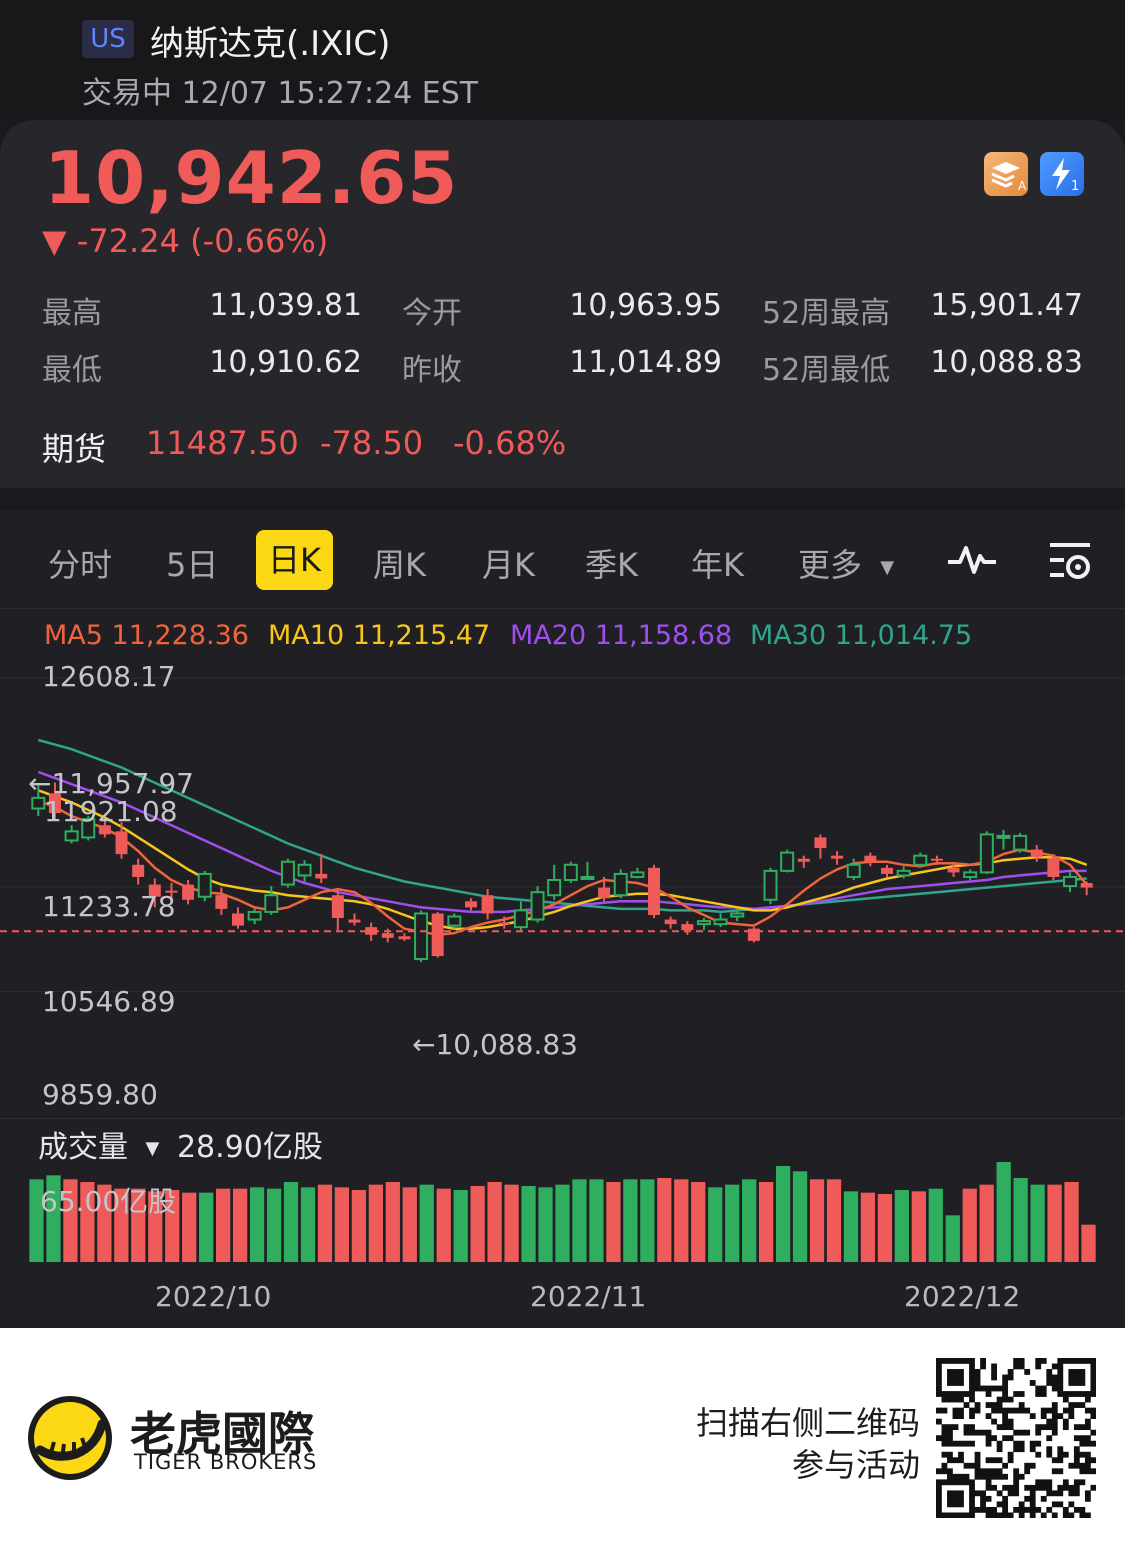 Image resolution: width=1125 pixels, height=1547 pixels. Describe the element at coordinates (1062, 174) in the screenshot. I see `lightning-level1-icon: 1` at that location.